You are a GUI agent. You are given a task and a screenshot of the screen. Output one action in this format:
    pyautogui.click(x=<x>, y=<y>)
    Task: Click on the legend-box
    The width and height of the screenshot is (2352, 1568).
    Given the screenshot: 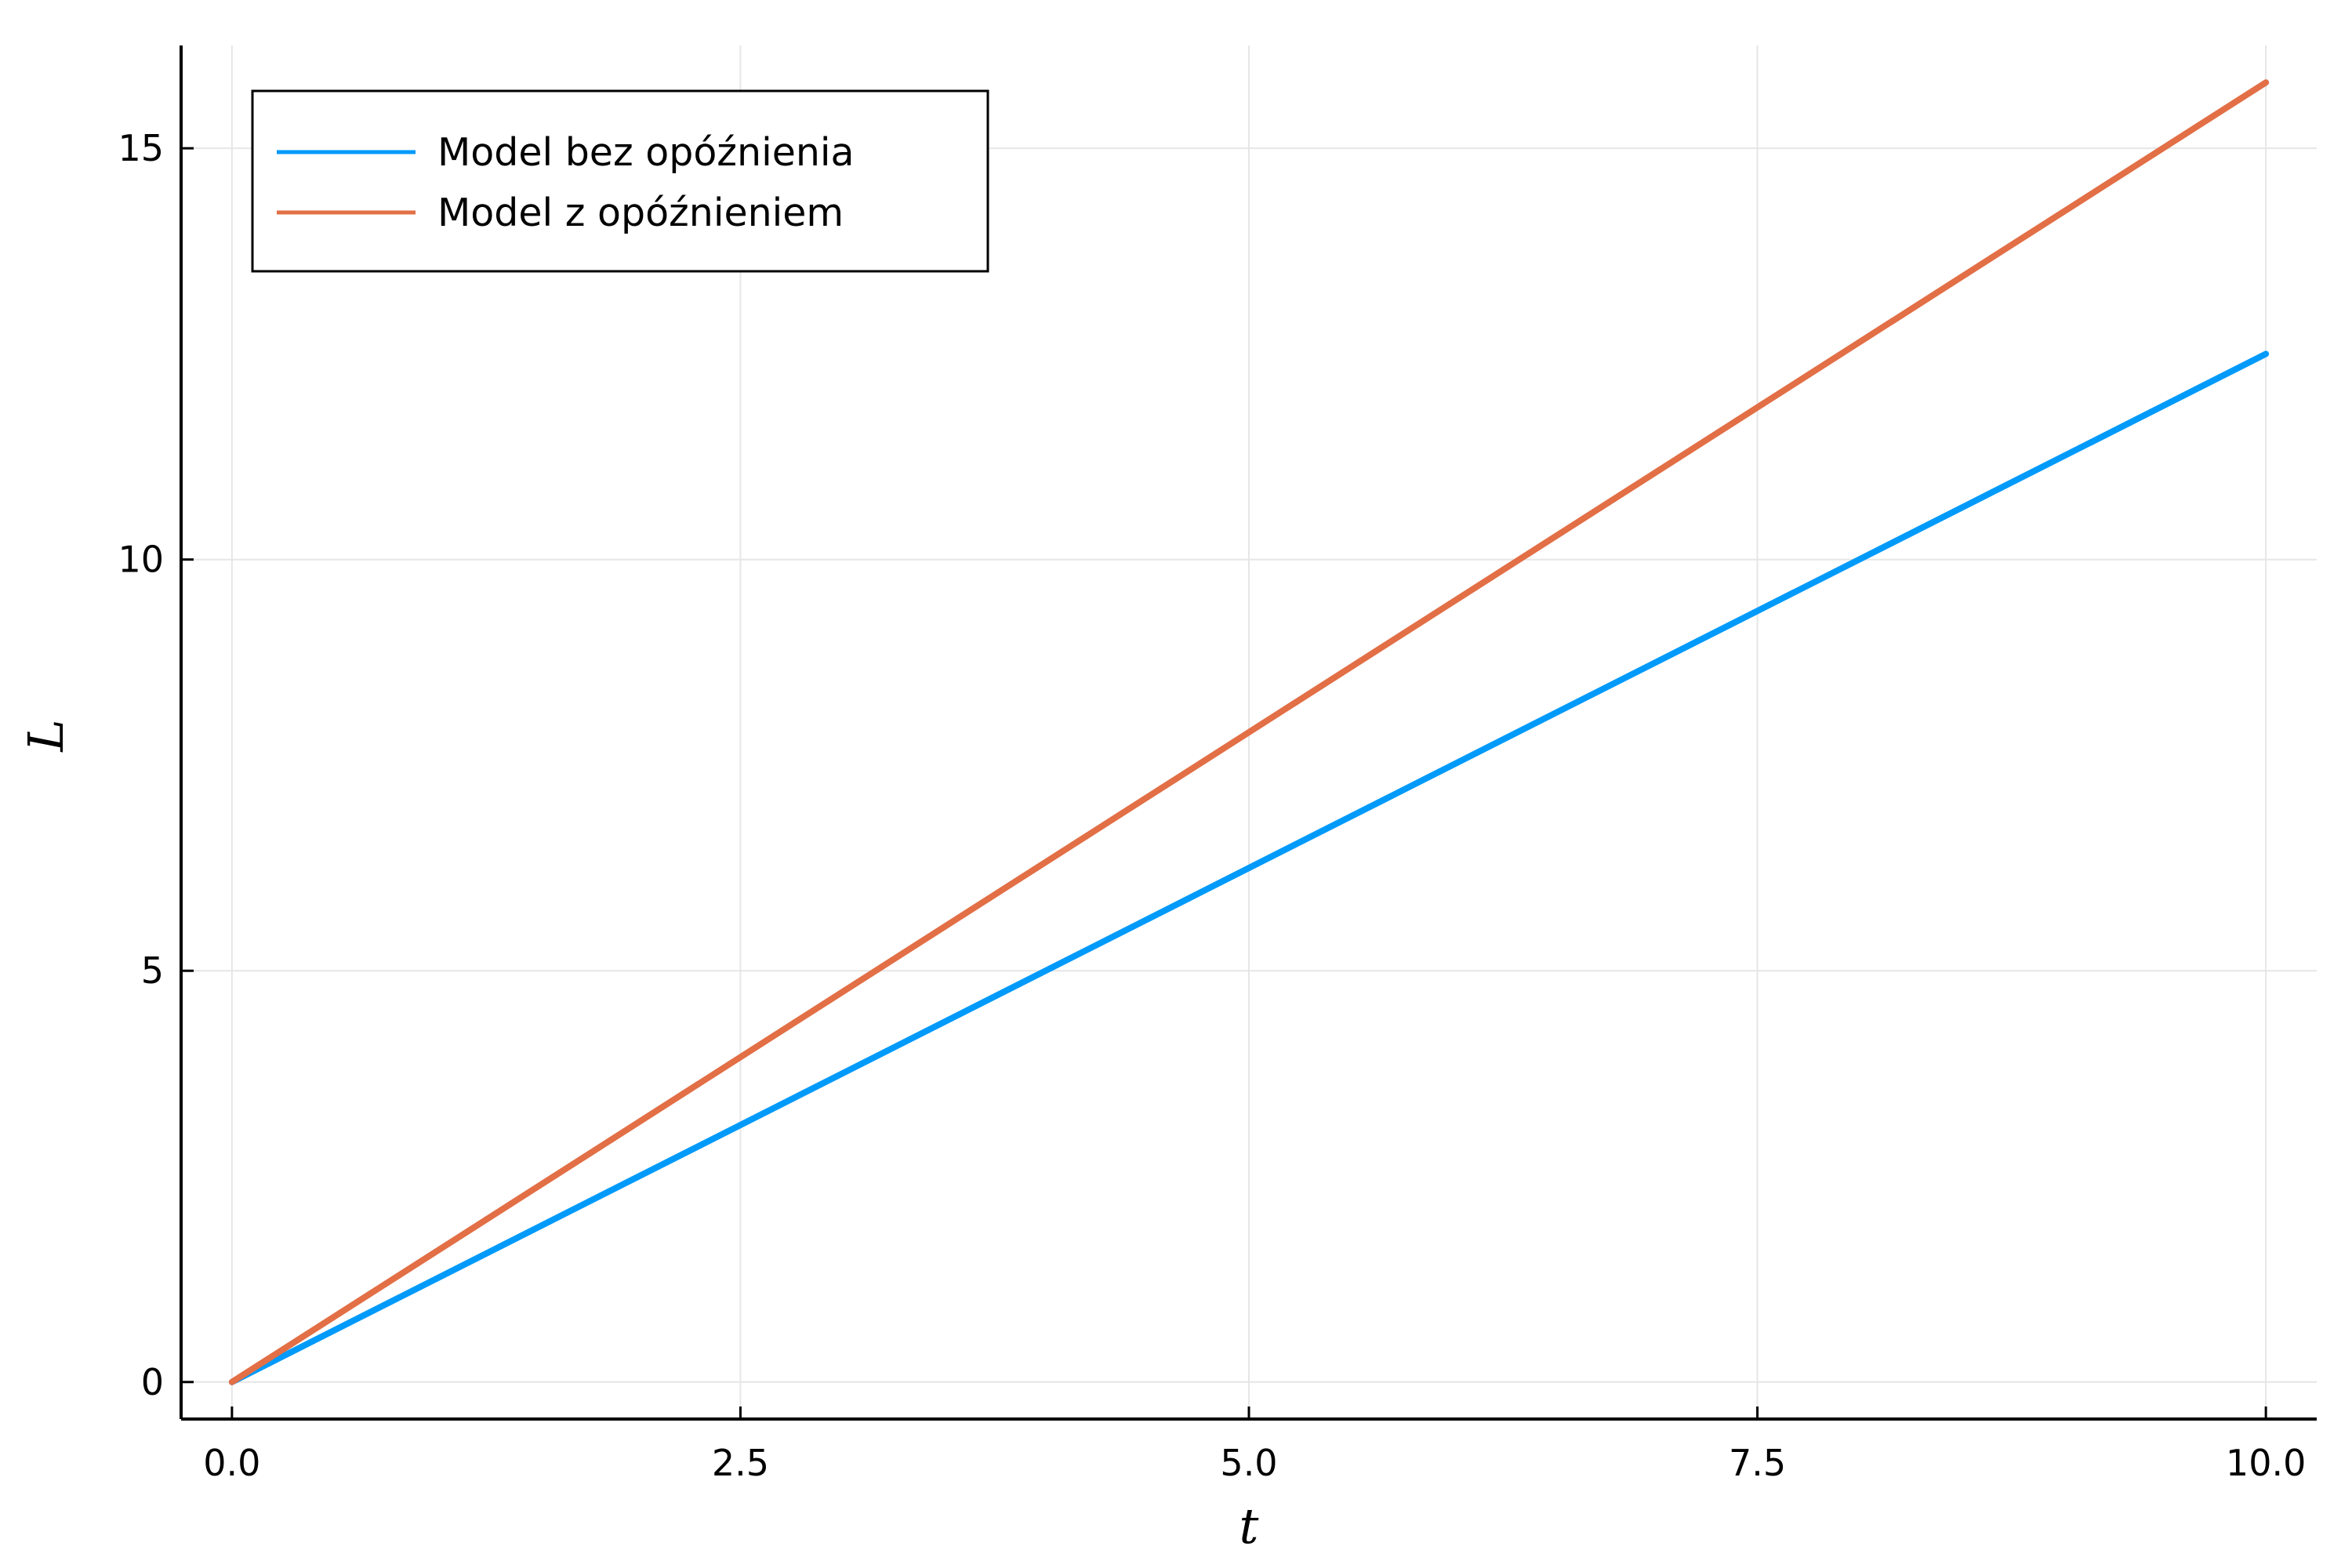 What is the action you would take?
    pyautogui.click(x=620, y=181)
    